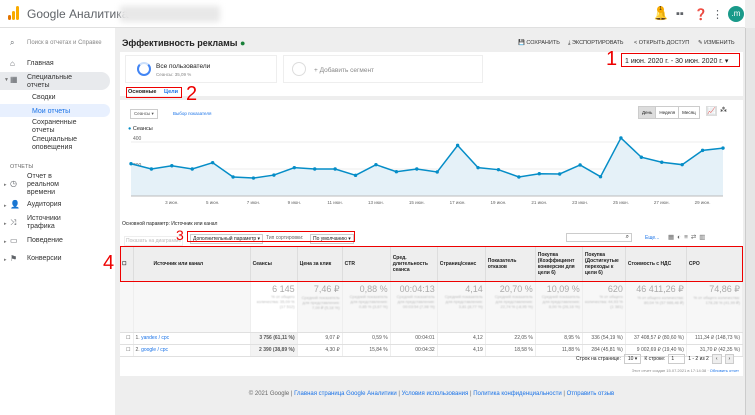 The image size is (755, 415). Describe the element at coordinates (144, 114) in the screenshot. I see `metric-dropdown: Сеансы ▾` at that location.